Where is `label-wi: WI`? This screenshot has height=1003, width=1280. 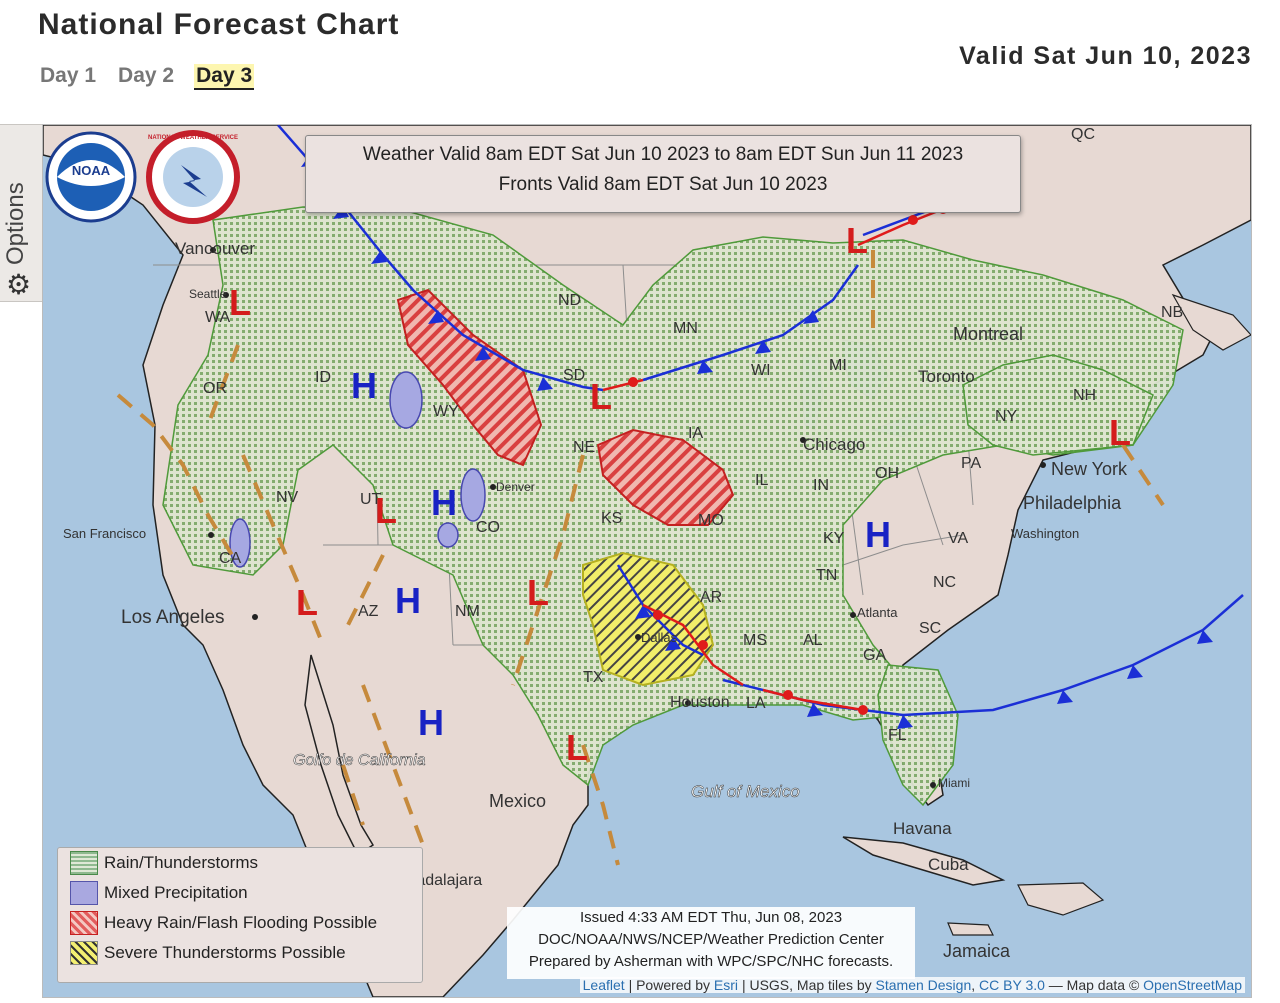 label-wi: WI is located at coordinates (761, 370).